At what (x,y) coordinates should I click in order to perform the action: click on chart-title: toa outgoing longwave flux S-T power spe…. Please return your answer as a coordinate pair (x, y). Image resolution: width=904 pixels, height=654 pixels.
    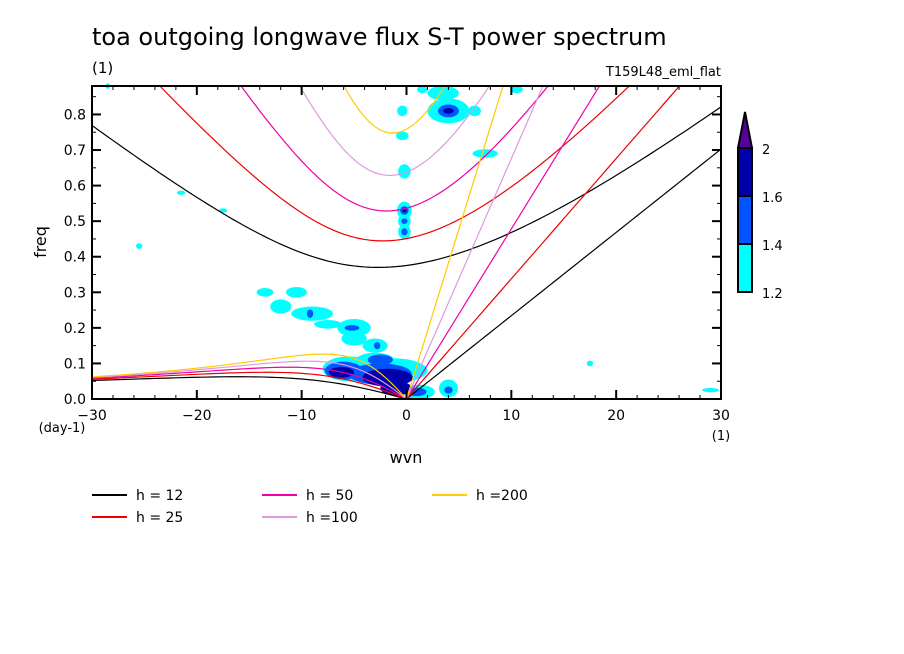
    Looking at the image, I should click on (379, 37).